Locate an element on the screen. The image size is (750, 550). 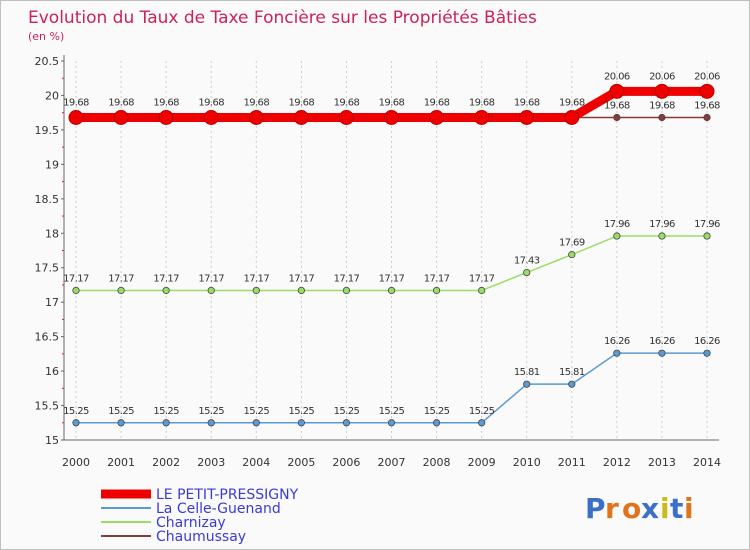
y-tick-label: 18 is located at coordinates (52, 233).